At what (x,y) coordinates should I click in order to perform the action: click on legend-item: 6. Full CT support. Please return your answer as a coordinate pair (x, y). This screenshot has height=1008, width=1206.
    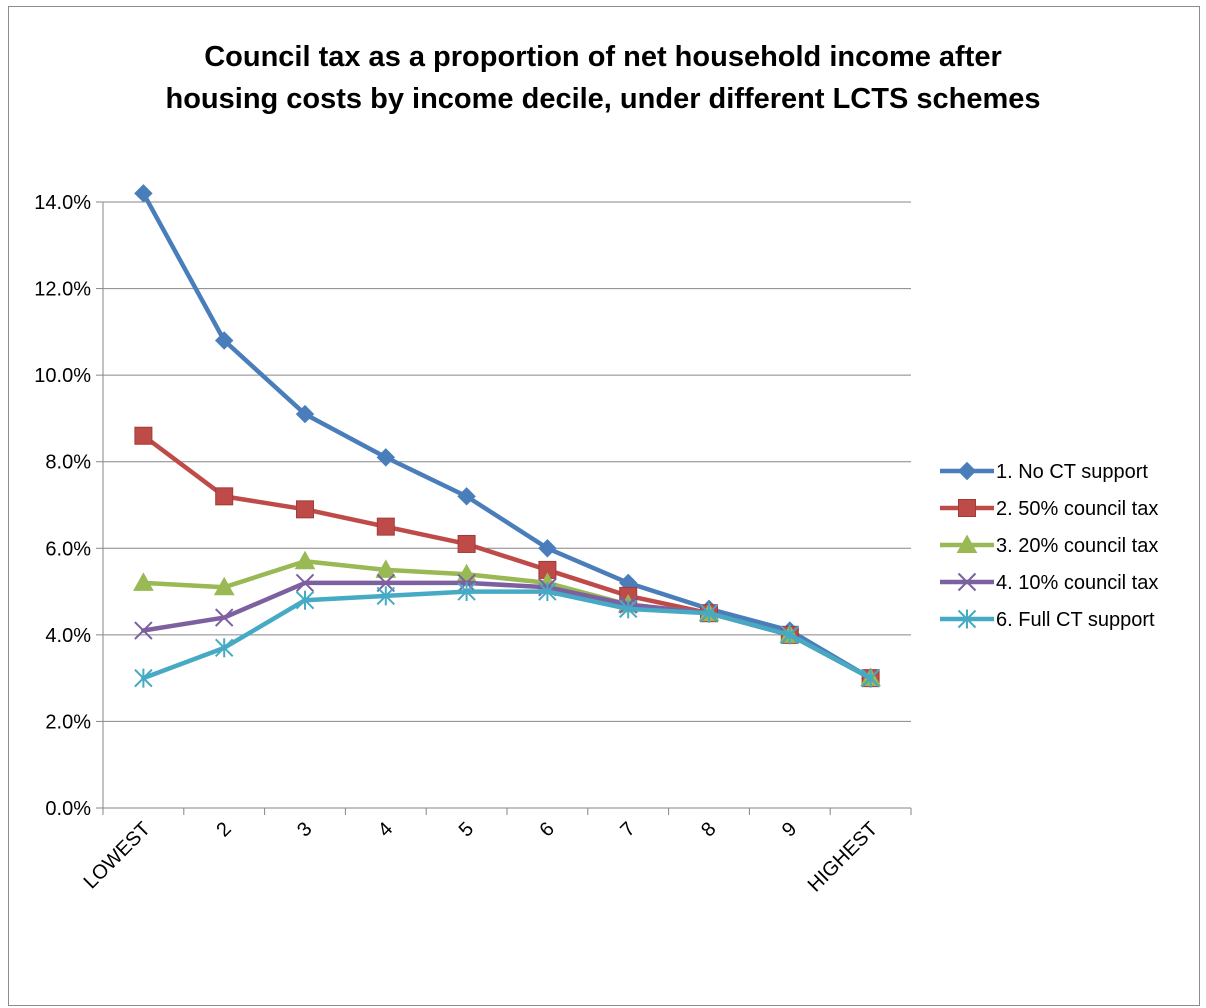
    Looking at the image, I should click on (1047, 620).